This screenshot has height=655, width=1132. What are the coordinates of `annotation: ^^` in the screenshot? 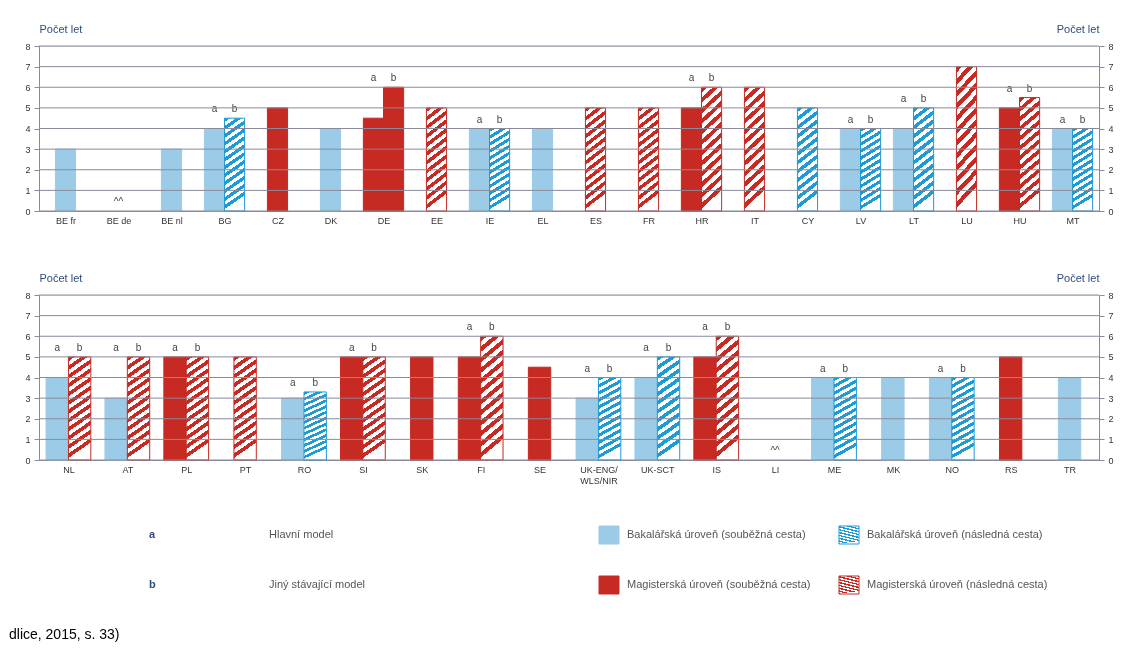 It's located at (775, 450).